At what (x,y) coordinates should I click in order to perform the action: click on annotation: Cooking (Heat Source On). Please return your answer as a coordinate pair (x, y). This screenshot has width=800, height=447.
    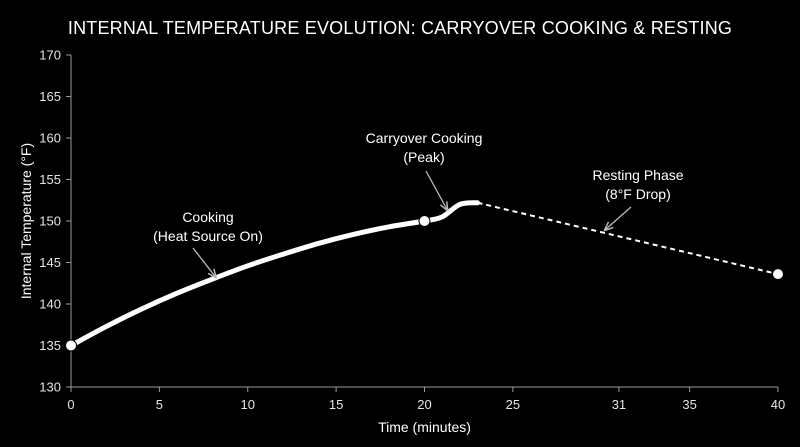
    Looking at the image, I should click on (208, 243).